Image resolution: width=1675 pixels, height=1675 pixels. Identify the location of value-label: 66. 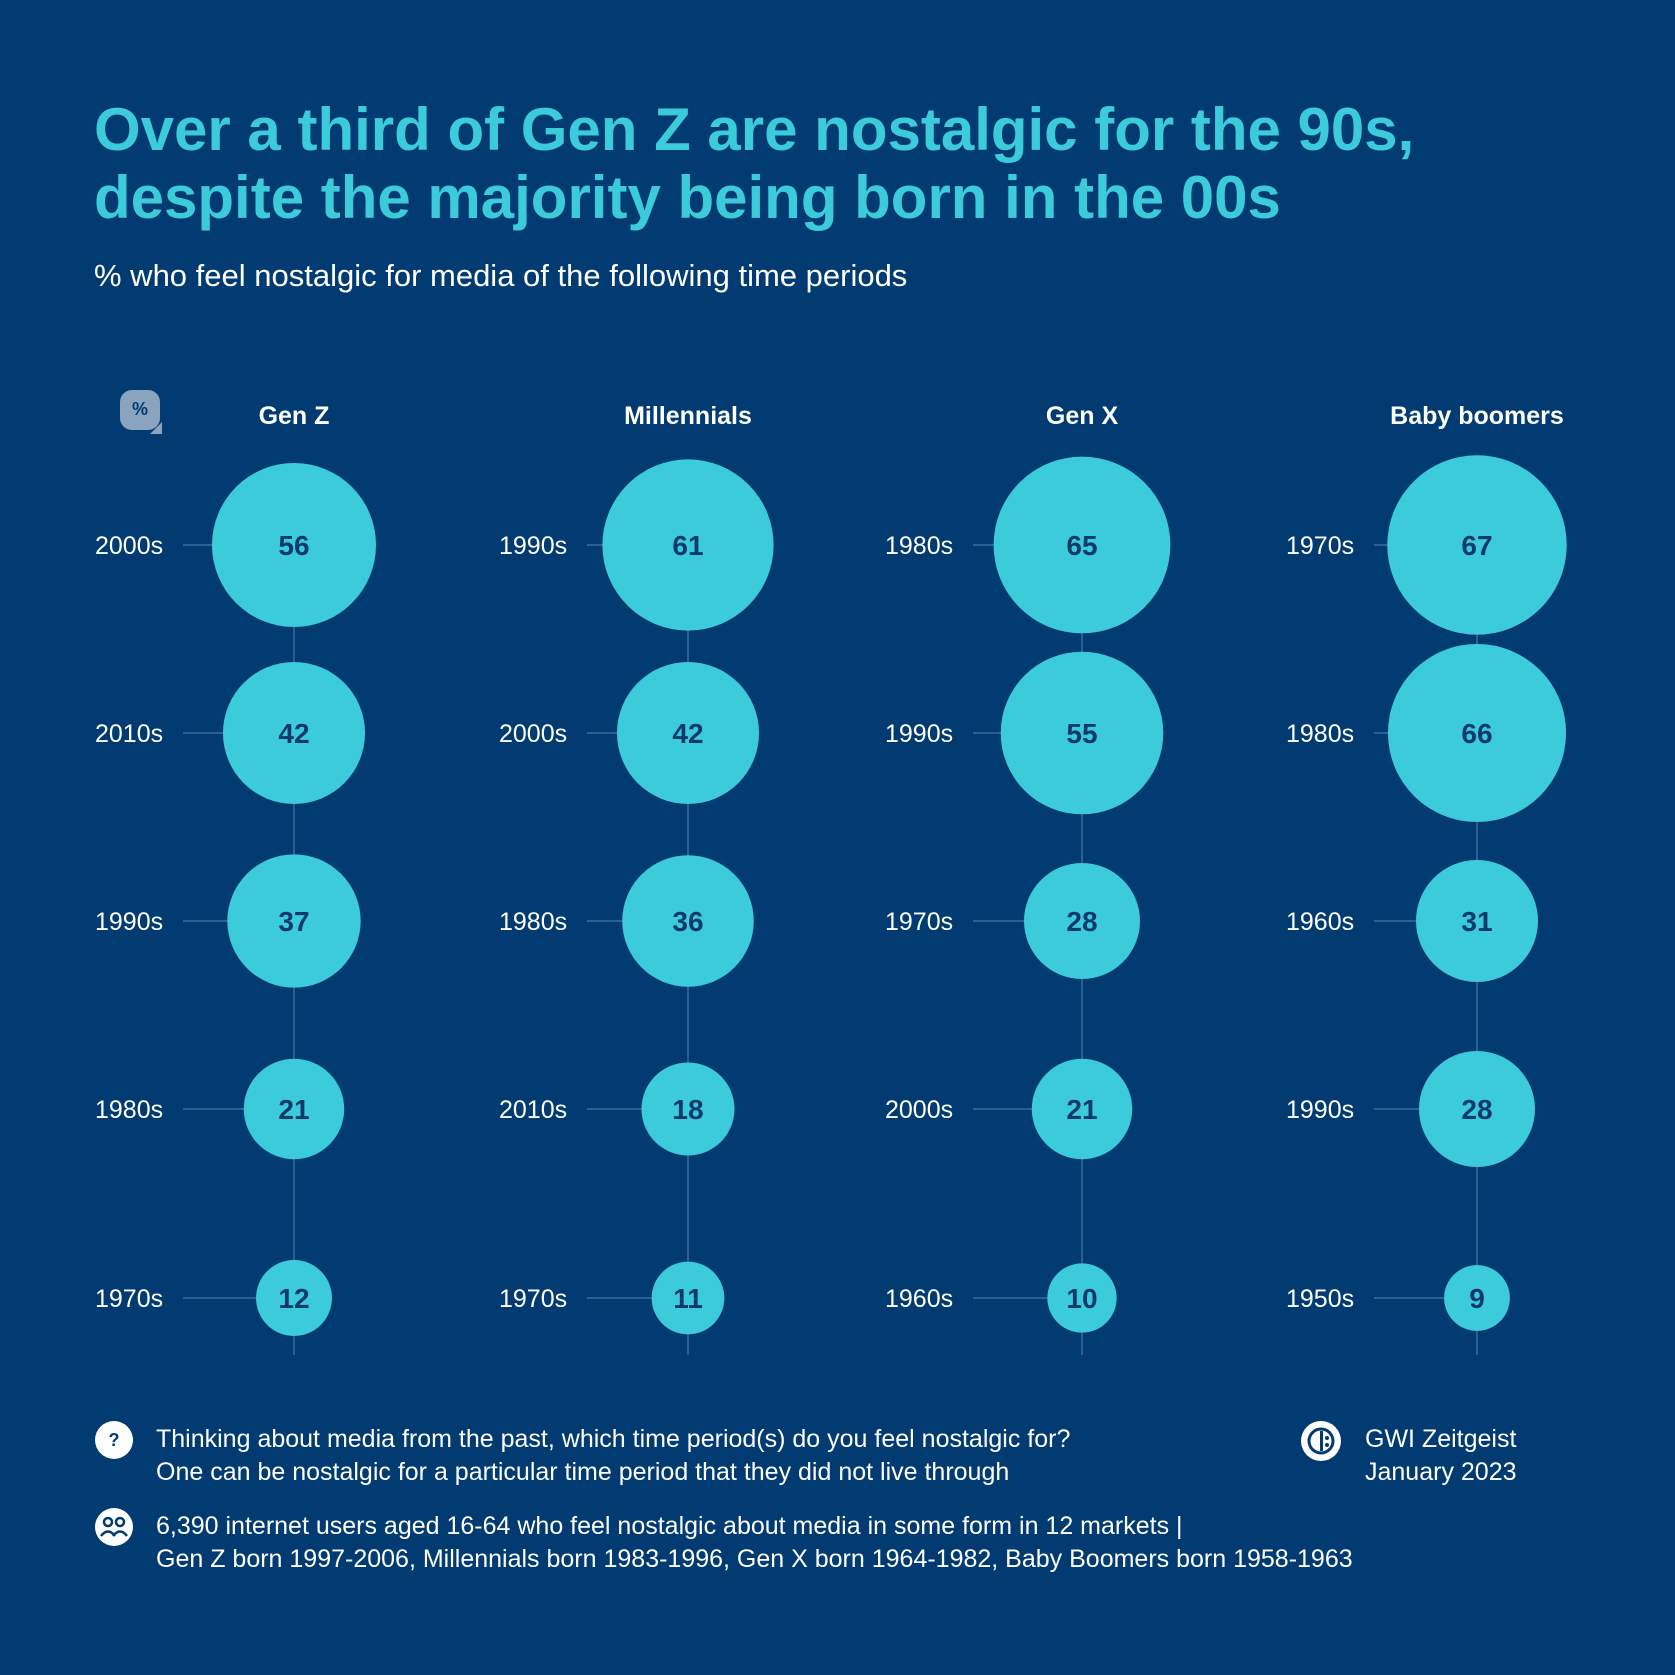
(1476, 733).